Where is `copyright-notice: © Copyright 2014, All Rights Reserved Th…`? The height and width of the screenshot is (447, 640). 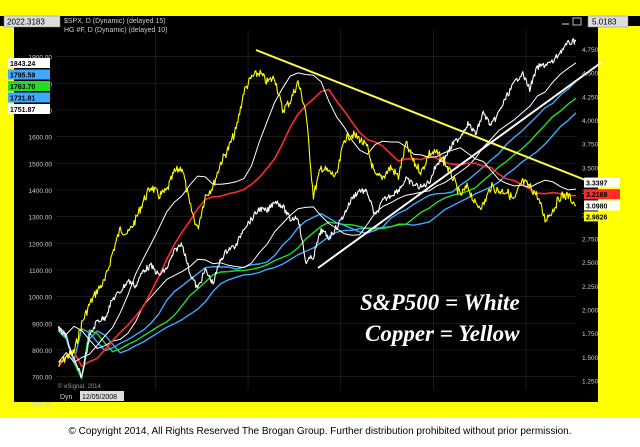
copyright-notice: © Copyright 2014, All Rights Reserved Th… is located at coordinates (320, 431).